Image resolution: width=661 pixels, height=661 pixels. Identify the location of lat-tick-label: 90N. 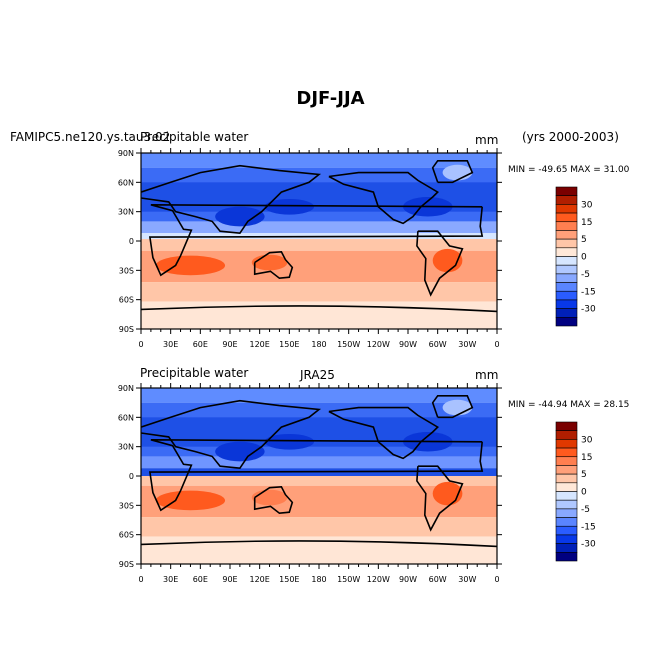
(126, 388).